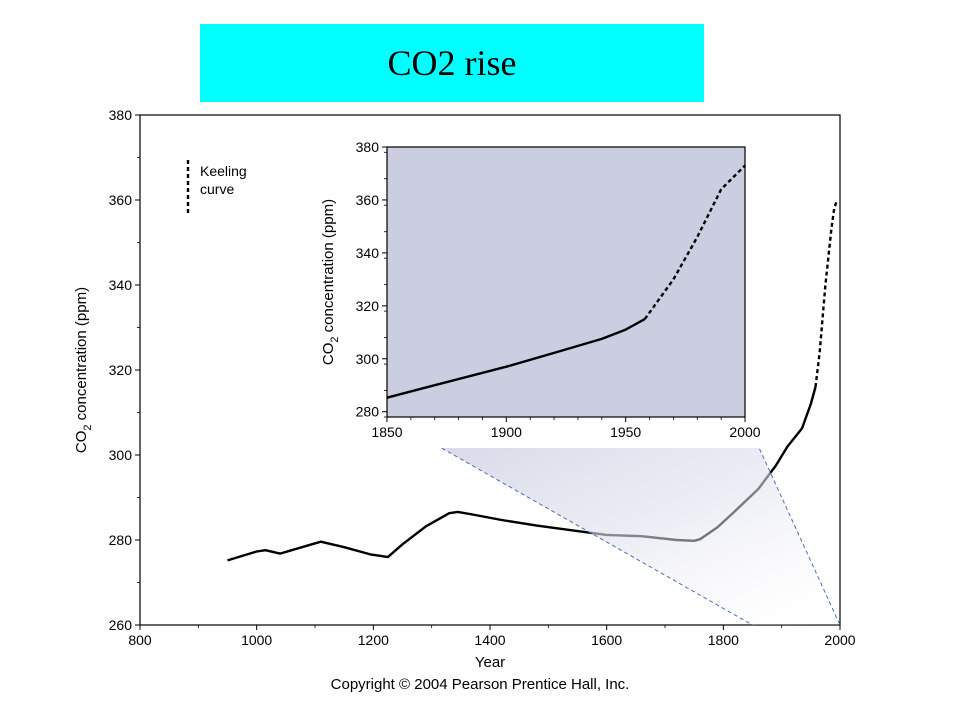 Image resolution: width=960 pixels, height=720 pixels. What do you see at coordinates (121, 285) in the screenshot?
I see `main-y-tick-label: 340` at bounding box center [121, 285].